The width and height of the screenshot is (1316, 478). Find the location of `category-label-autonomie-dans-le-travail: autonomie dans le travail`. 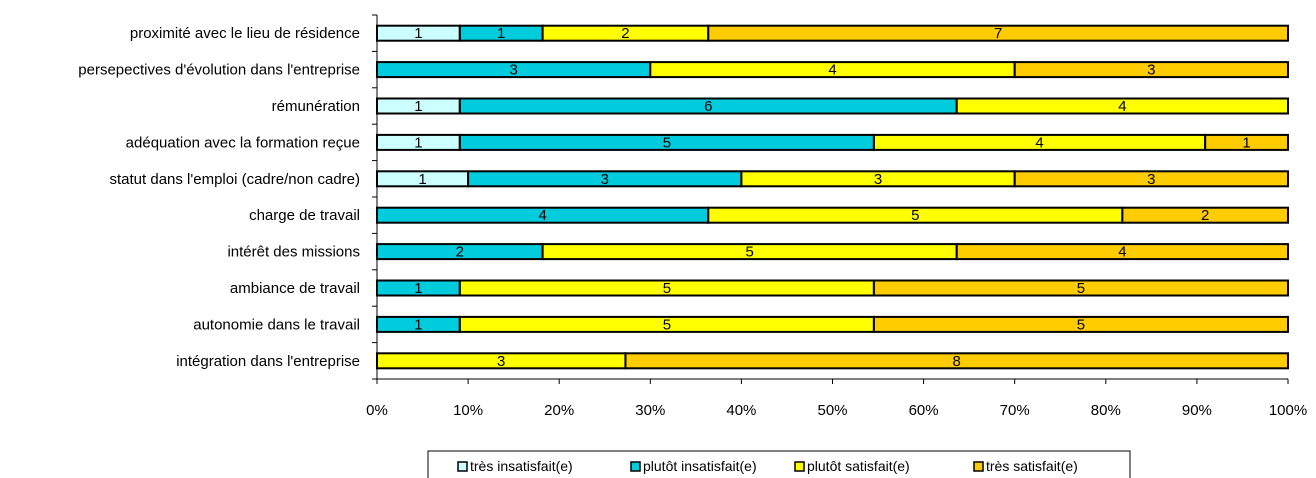

category-label-autonomie-dans-le-travail: autonomie dans le travail is located at coordinates (276, 324).